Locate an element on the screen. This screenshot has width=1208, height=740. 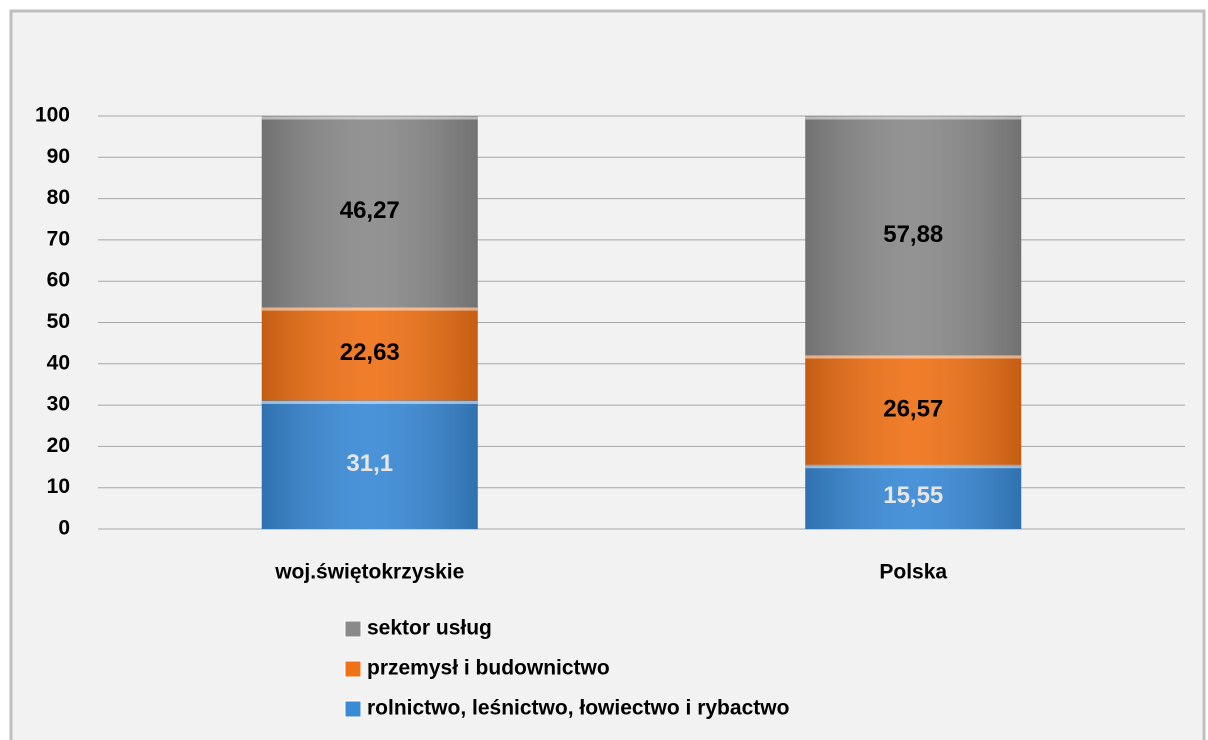
value-label: 57,88 is located at coordinates (913, 234).